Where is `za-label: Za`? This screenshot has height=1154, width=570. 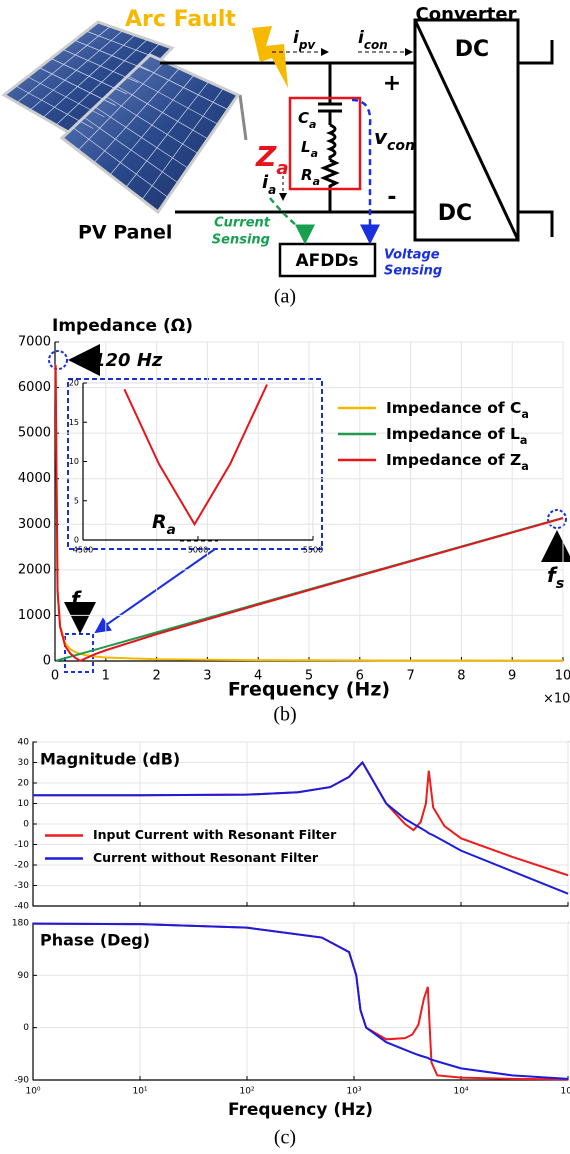
za-label: Za is located at coordinates (271, 159).